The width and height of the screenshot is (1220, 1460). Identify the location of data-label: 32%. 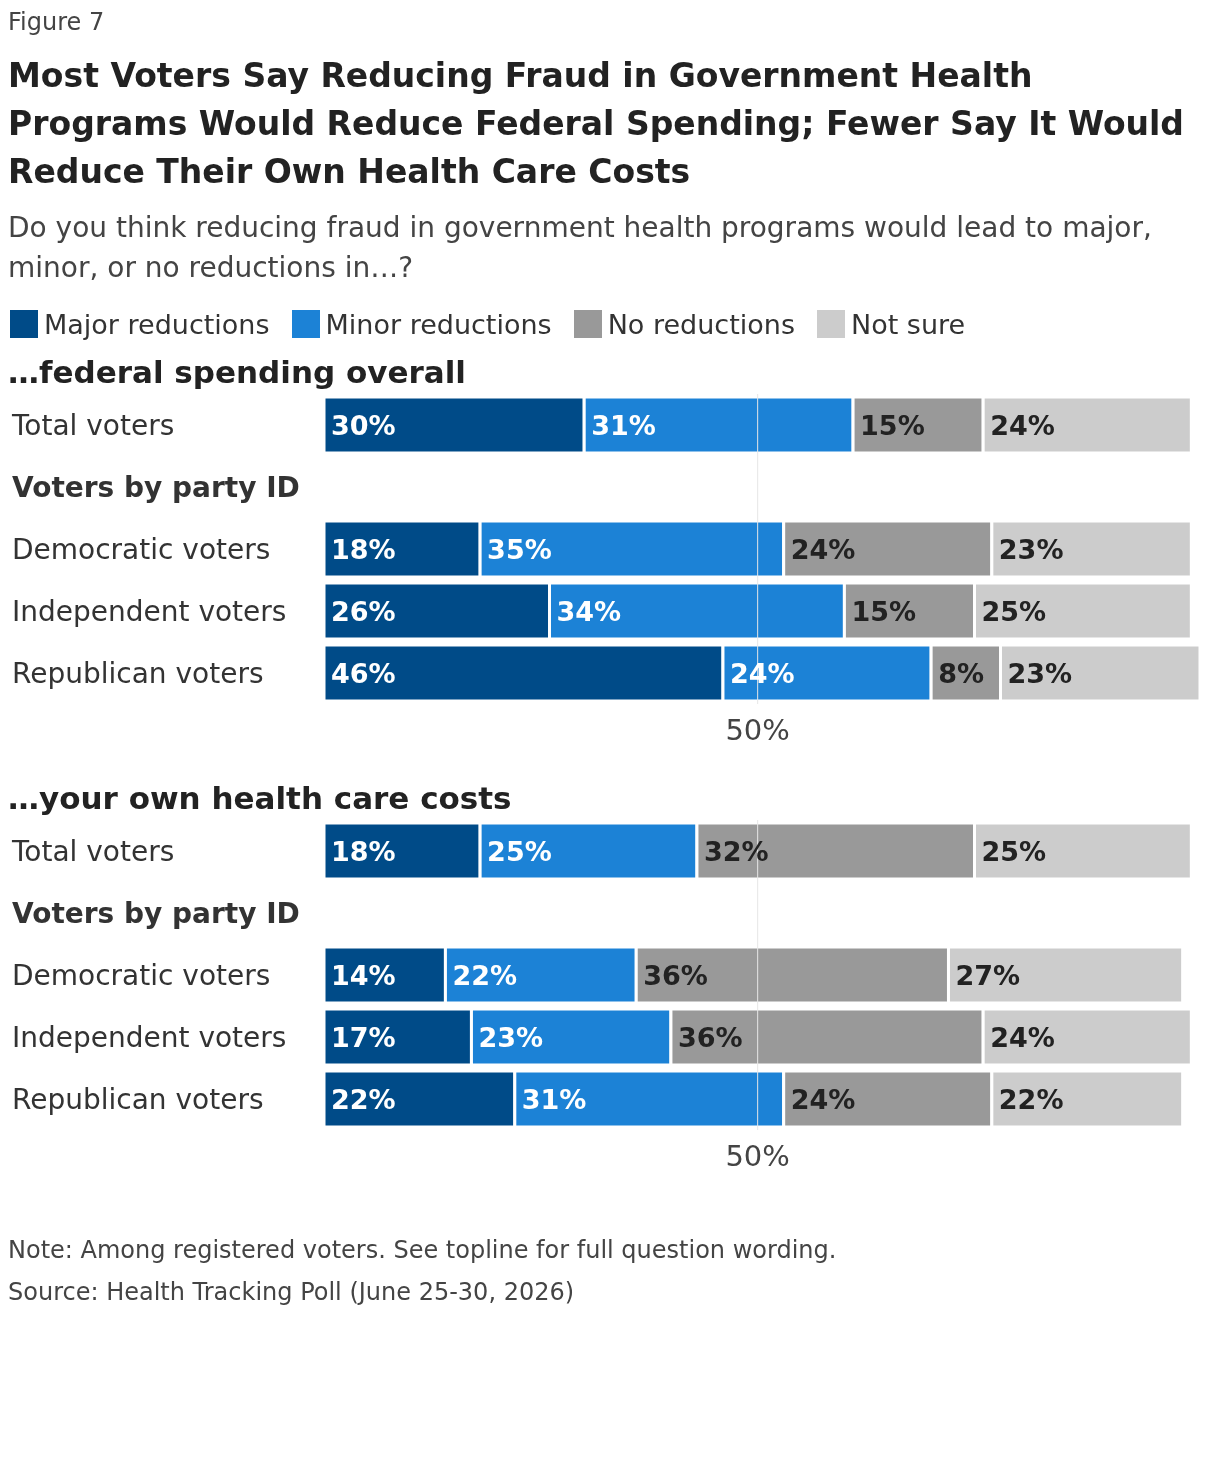
(736, 851).